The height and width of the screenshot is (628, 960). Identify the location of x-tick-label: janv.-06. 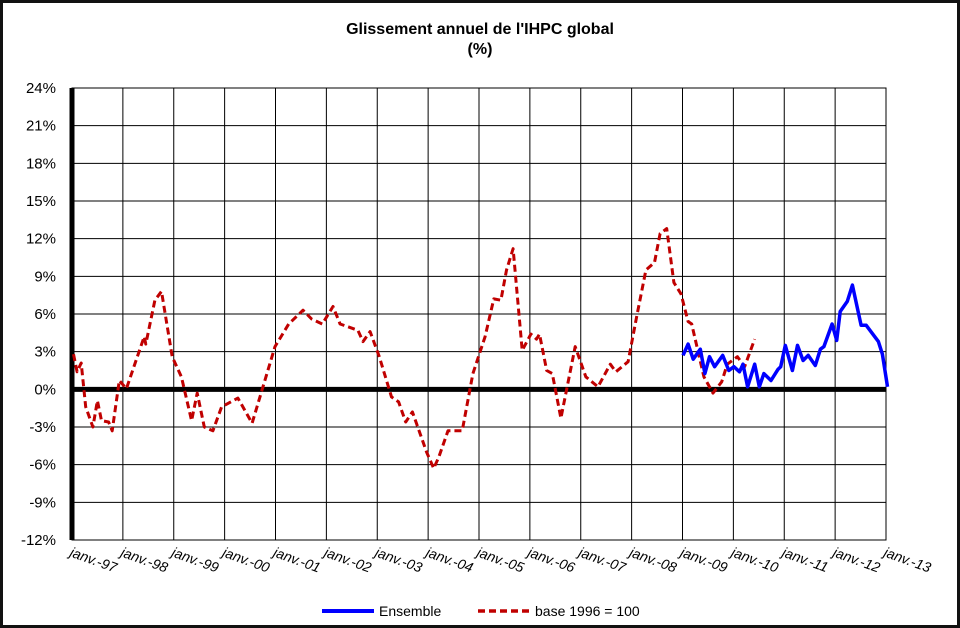
(550, 559).